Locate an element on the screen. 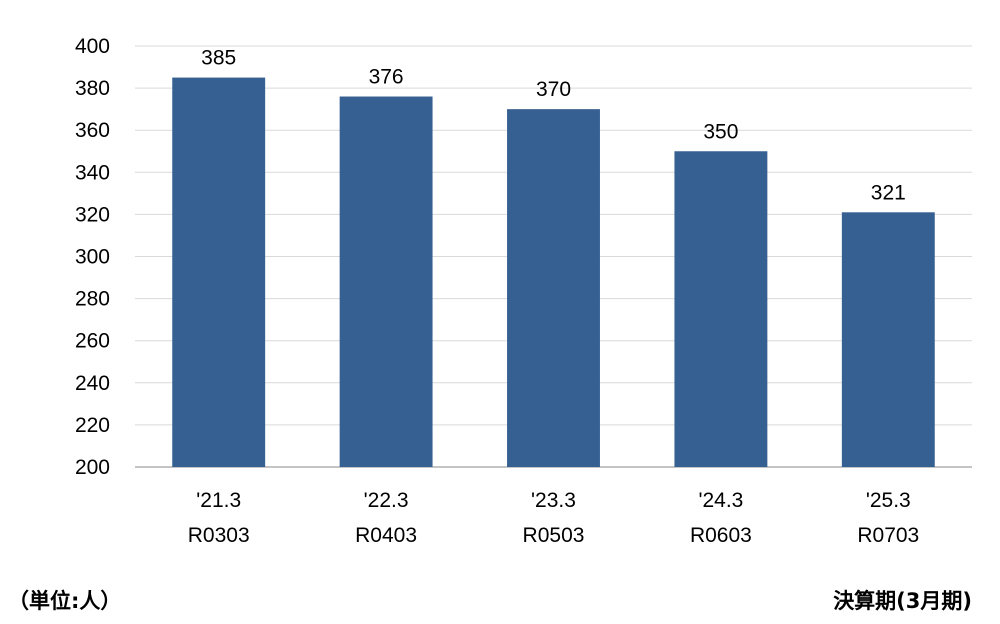 The width and height of the screenshot is (1000, 624). data-label: 350 is located at coordinates (720, 131).